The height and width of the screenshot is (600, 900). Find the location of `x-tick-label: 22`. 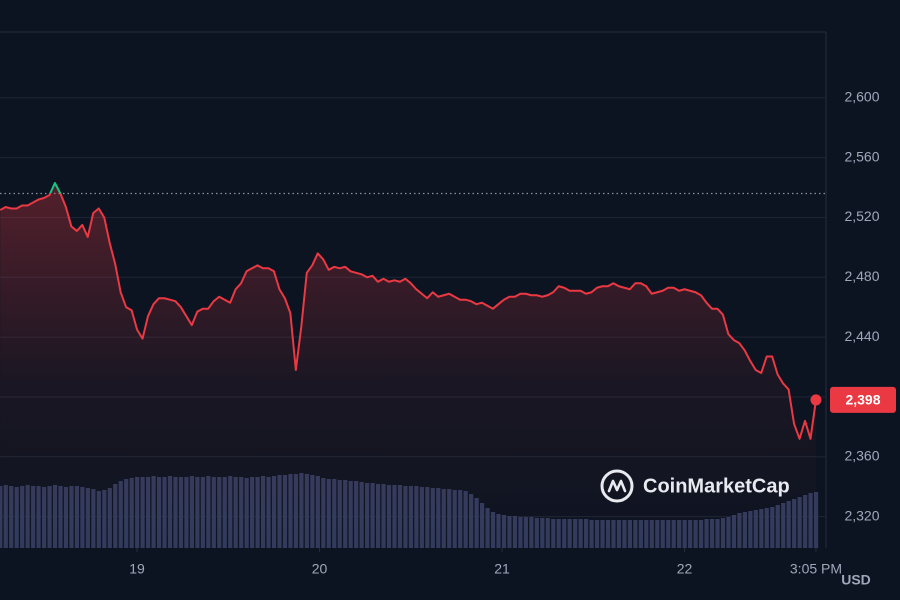

x-tick-label: 22 is located at coordinates (685, 569).